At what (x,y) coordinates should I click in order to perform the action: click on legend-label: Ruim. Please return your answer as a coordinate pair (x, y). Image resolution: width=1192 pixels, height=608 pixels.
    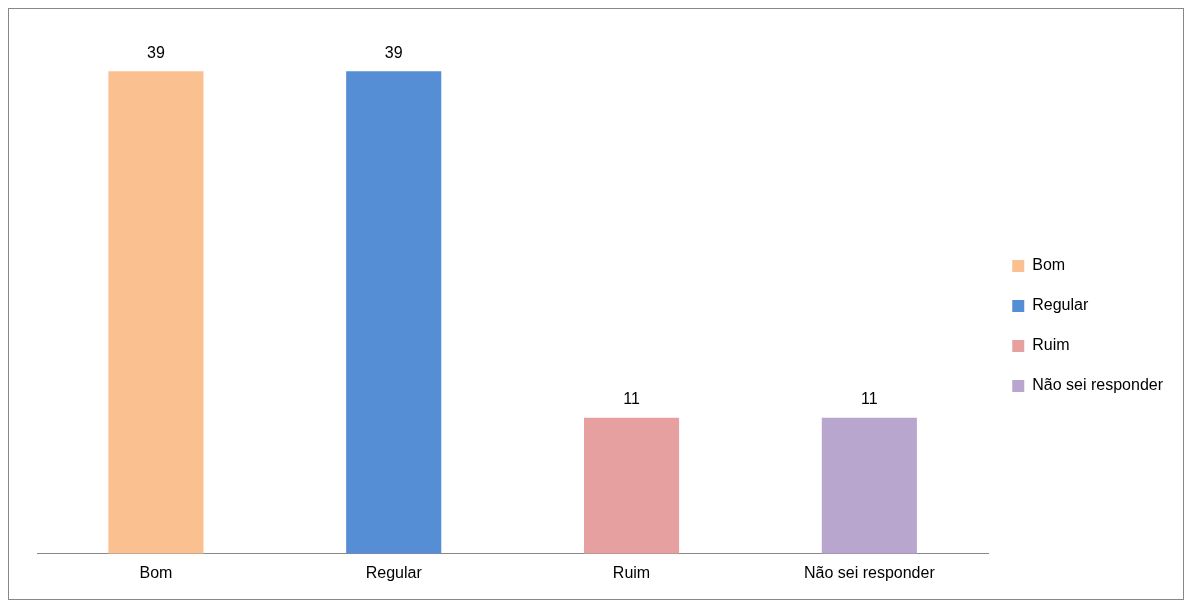
    Looking at the image, I should click on (1051, 345).